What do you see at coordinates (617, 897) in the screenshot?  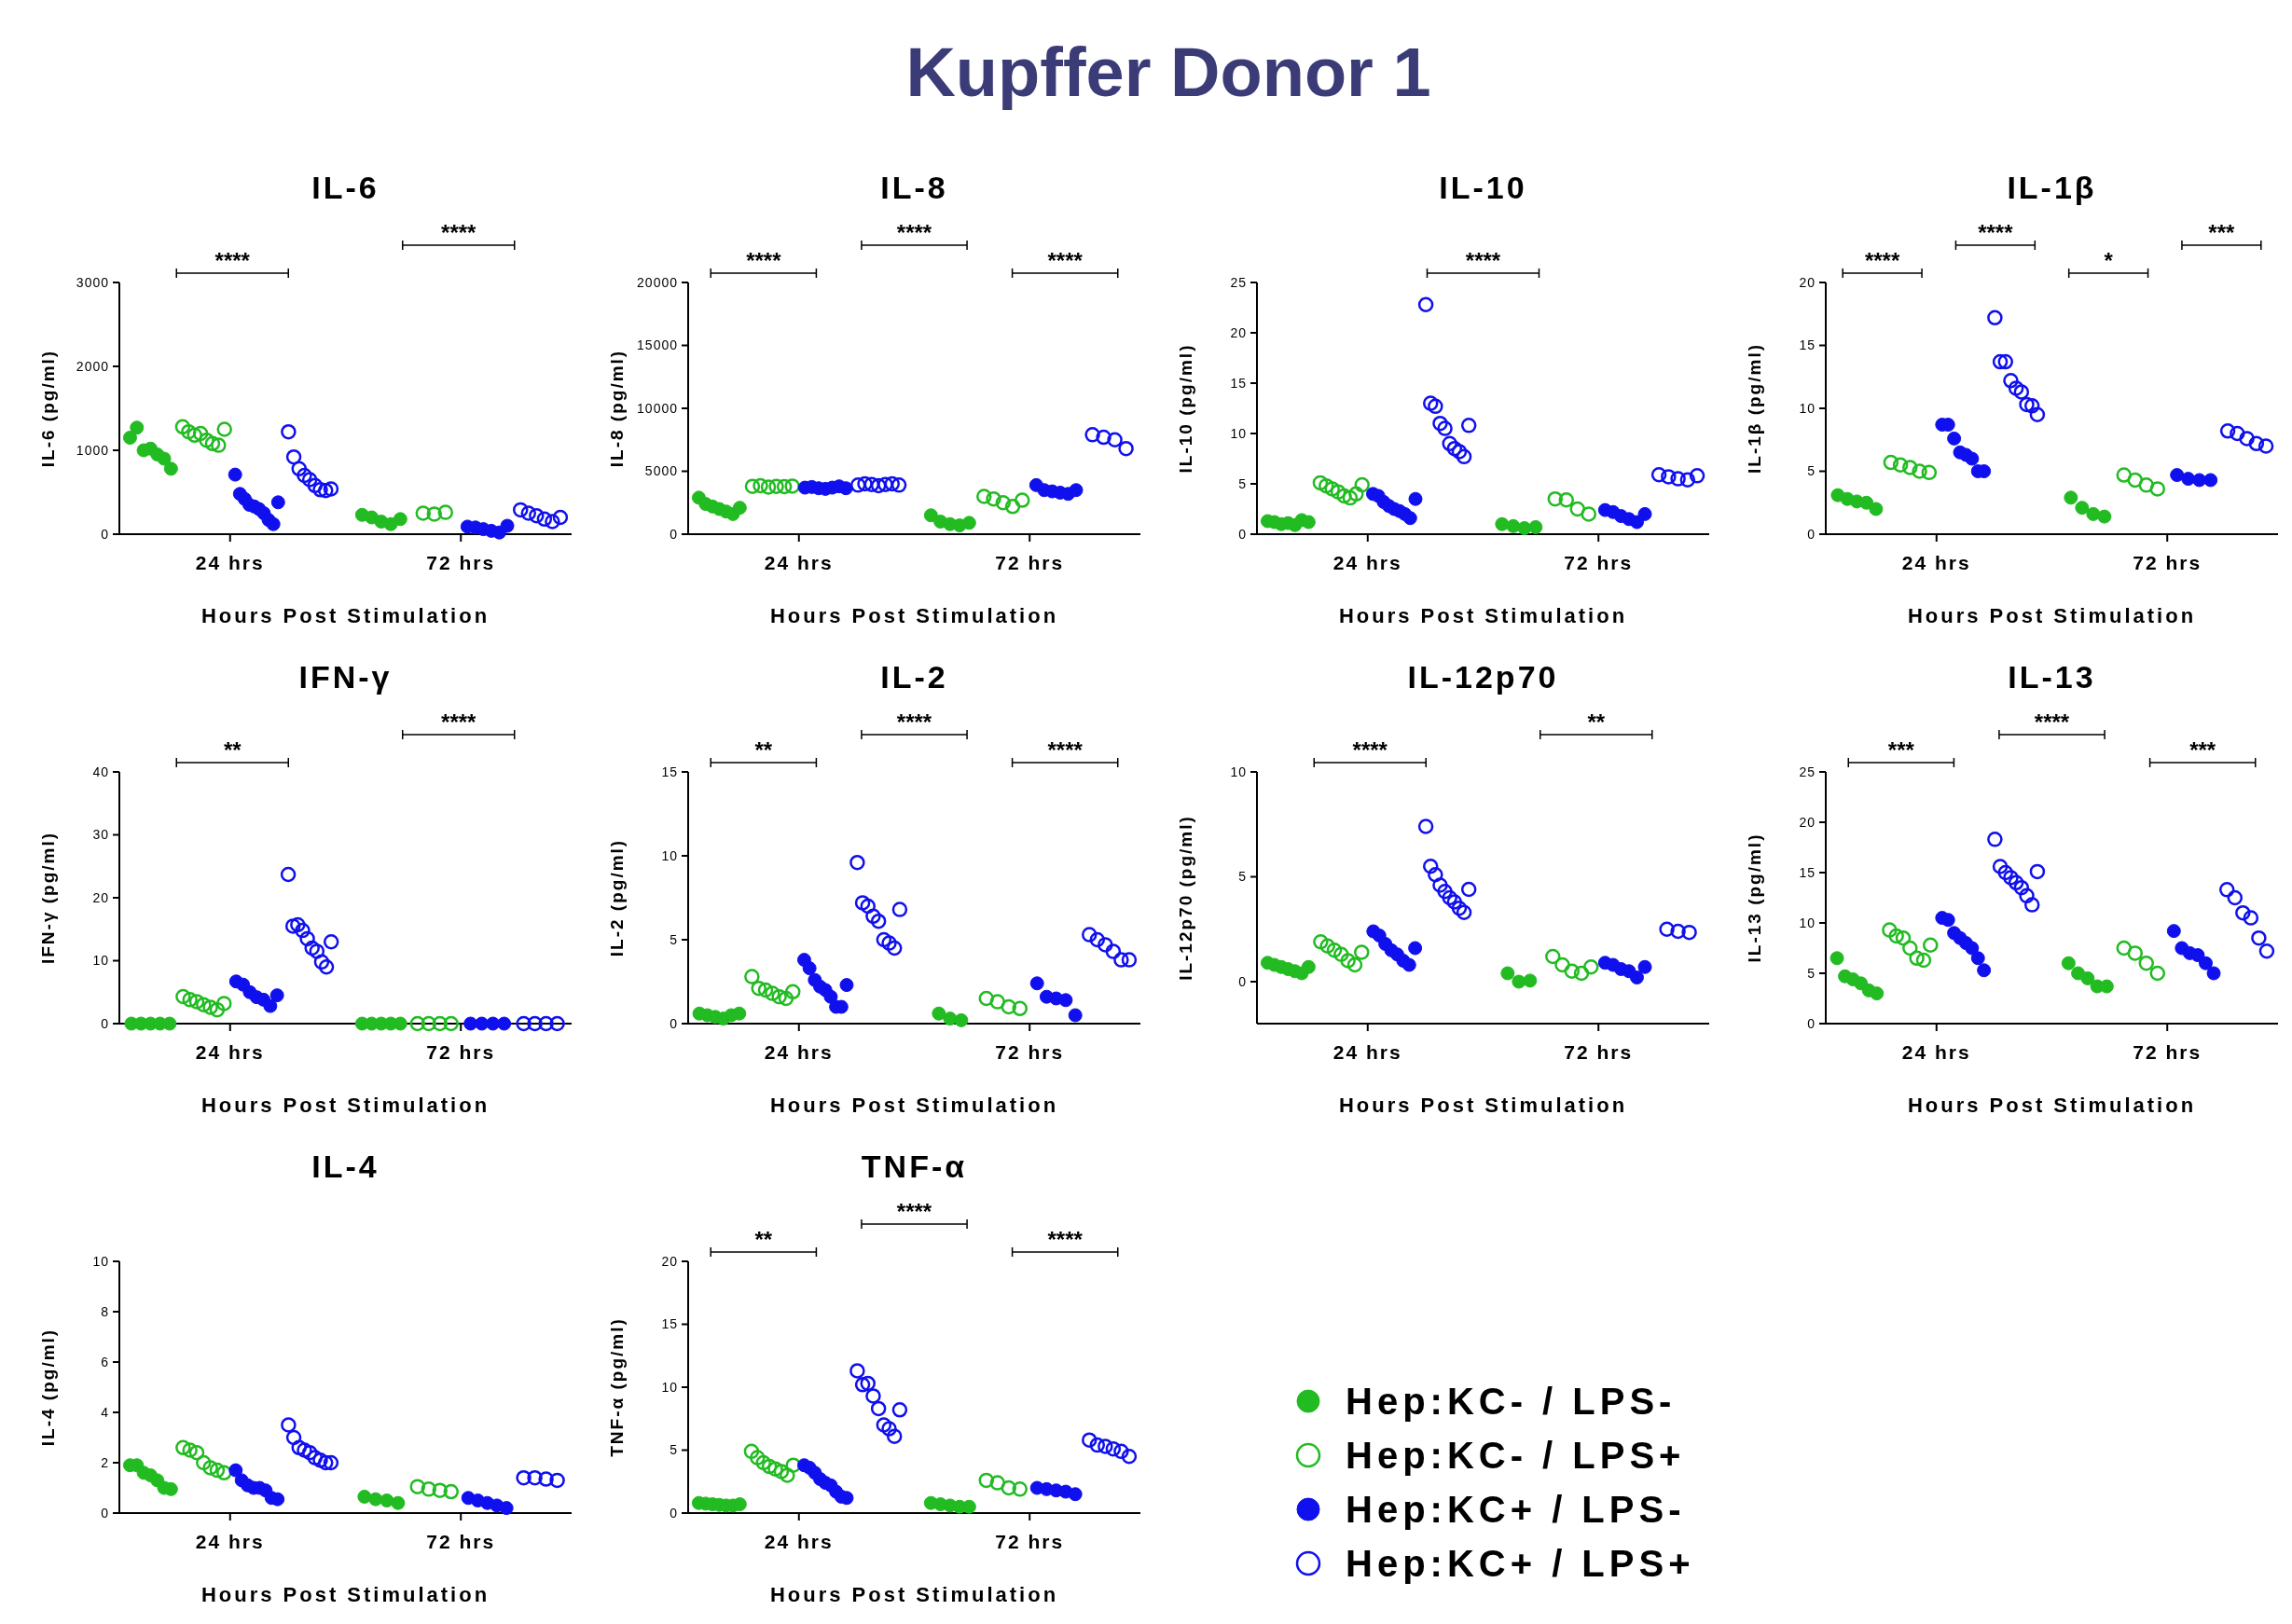 I see `y-axis-title: IL-2 (pg/ml)` at bounding box center [617, 897].